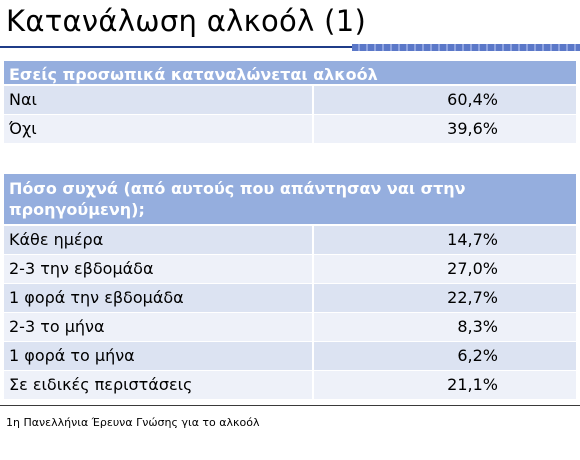 The image size is (580, 460). Describe the element at coordinates (159, 240) in the screenshot. I see `row-label: Κάθε ημέρα` at that location.